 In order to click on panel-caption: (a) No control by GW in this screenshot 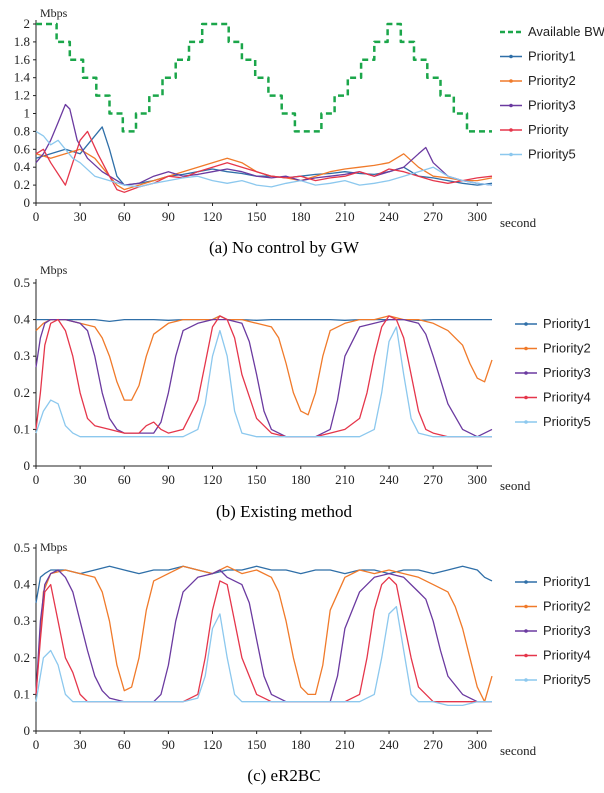, I will do `click(284, 247)`.